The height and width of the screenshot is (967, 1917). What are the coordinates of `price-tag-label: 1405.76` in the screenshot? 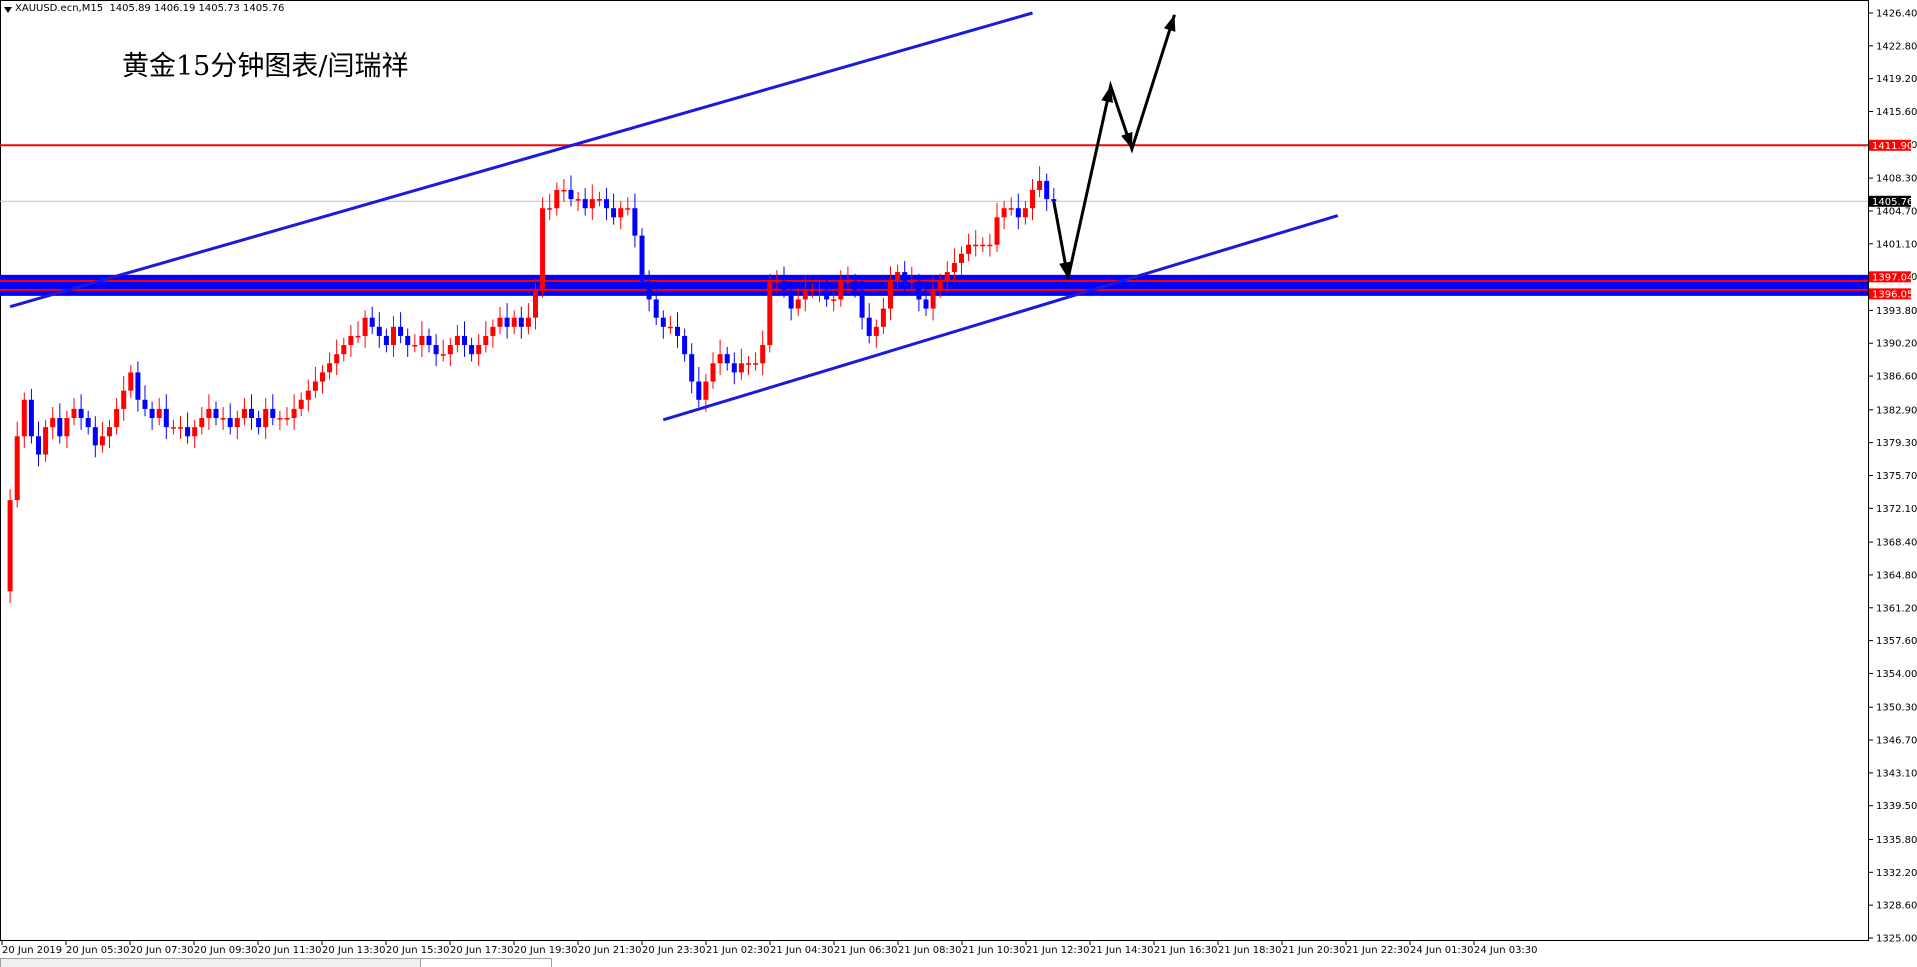 It's located at (1892, 202).